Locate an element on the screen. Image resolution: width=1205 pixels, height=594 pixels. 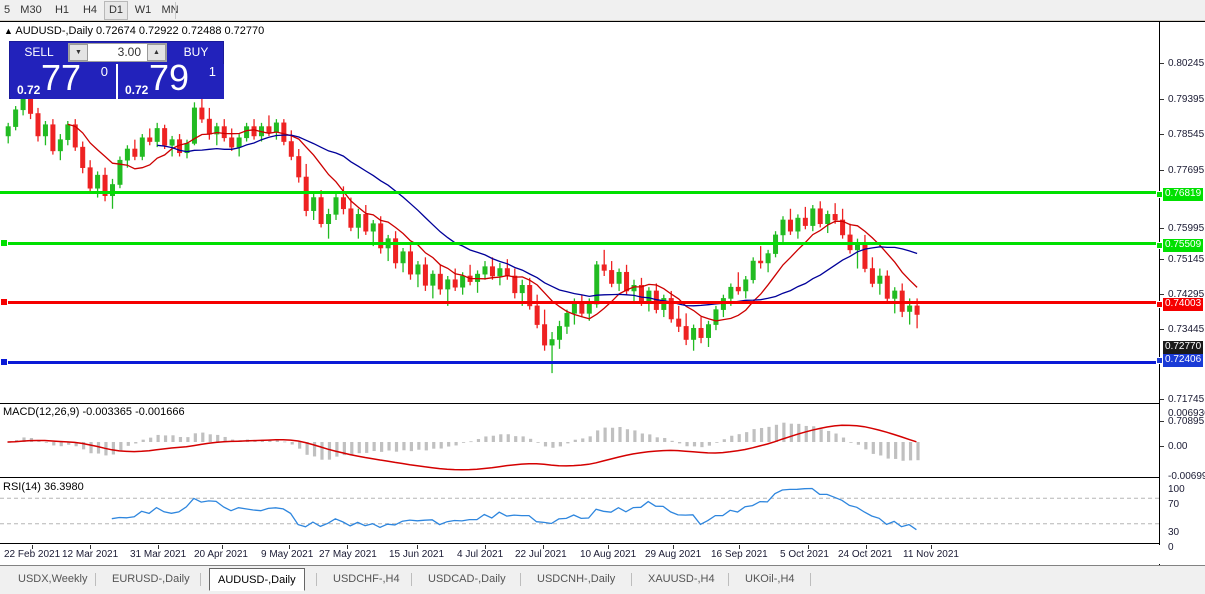
date-axis-label: 4 Jul 2021 is located at coordinates (480, 554).